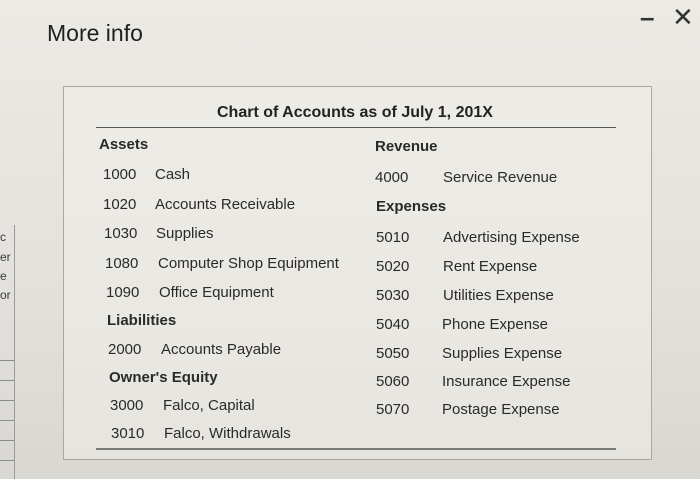 Image resolution: width=700 pixels, height=479 pixels. What do you see at coordinates (185, 233) in the screenshot?
I see `account-name: Supplies` at bounding box center [185, 233].